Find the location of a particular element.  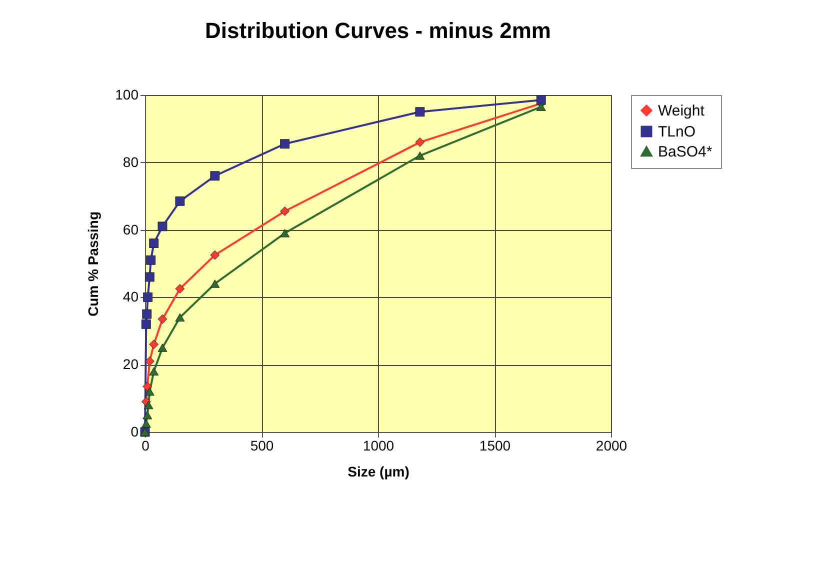

y-tick-label: 40 is located at coordinates (130, 296).